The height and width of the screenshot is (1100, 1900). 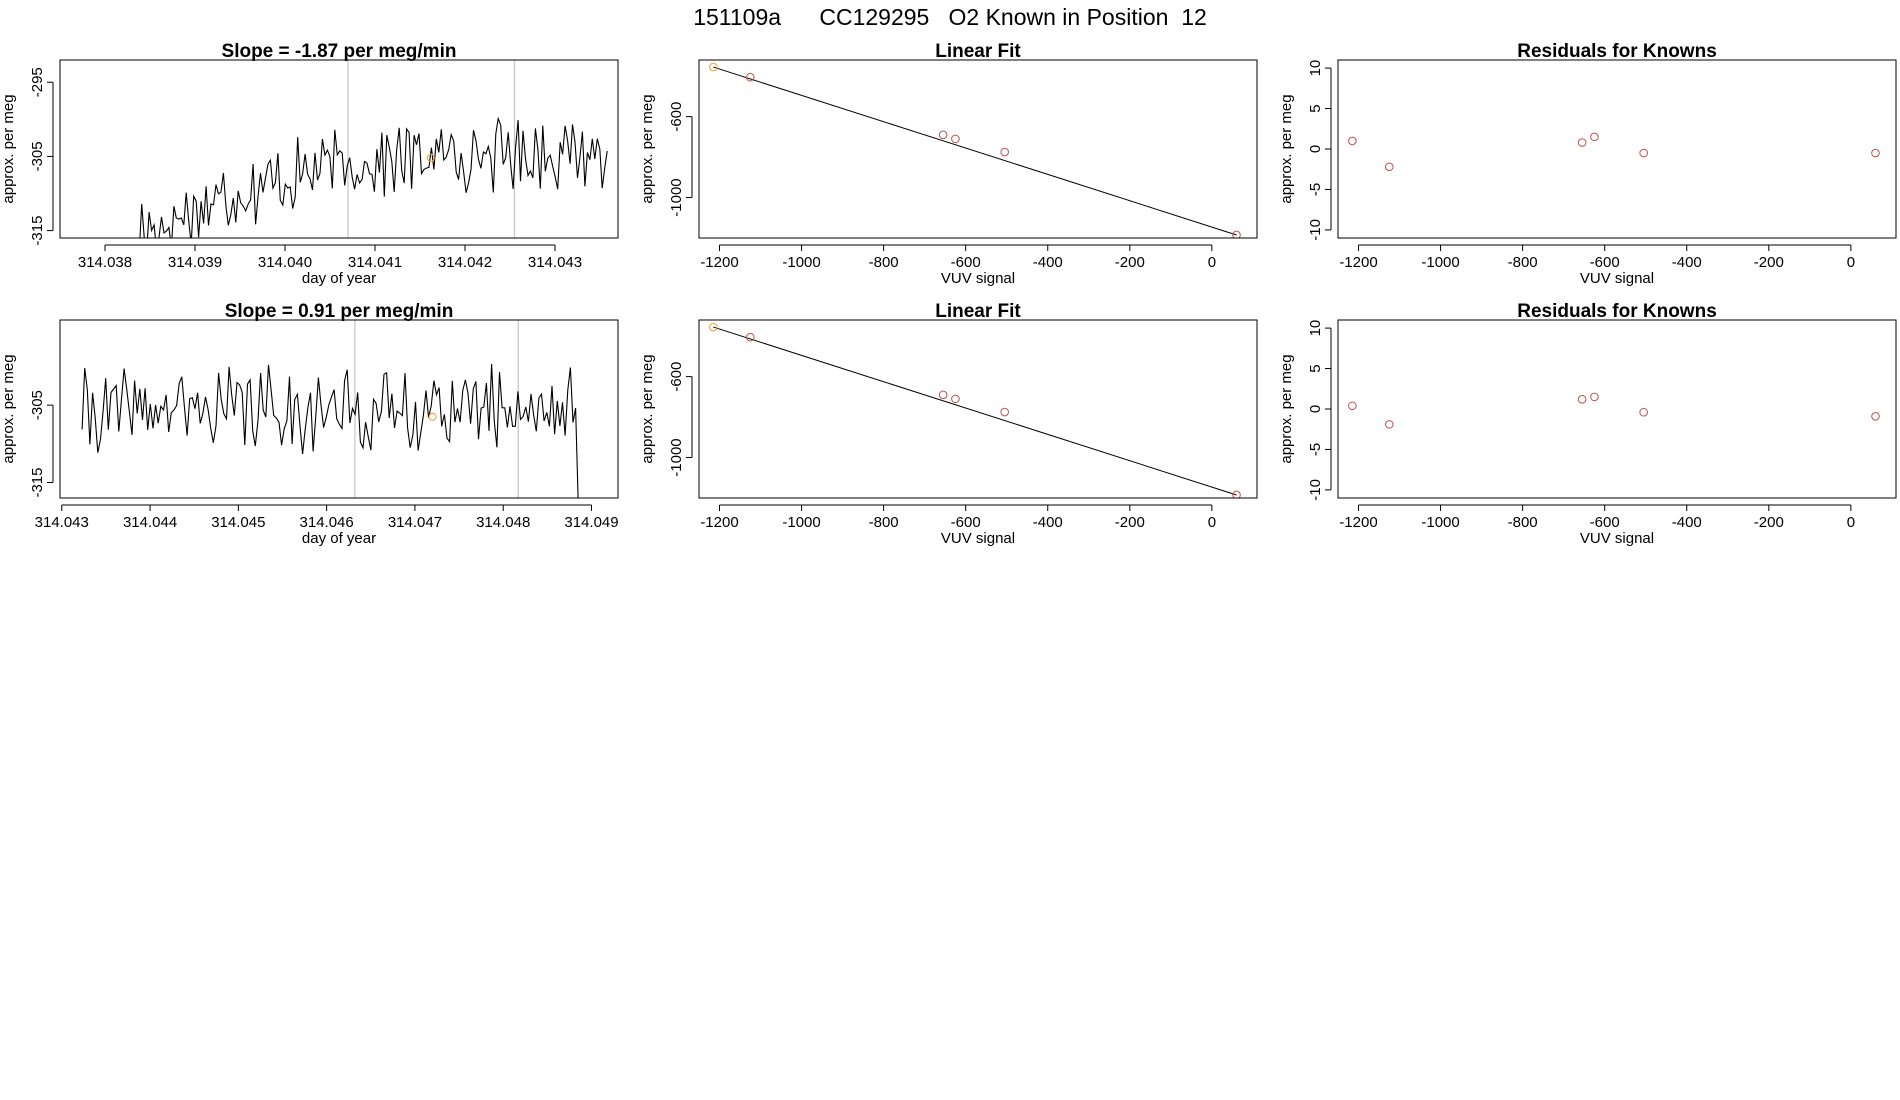 What do you see at coordinates (415, 522) in the screenshot?
I see `x-tick-label: 314.047` at bounding box center [415, 522].